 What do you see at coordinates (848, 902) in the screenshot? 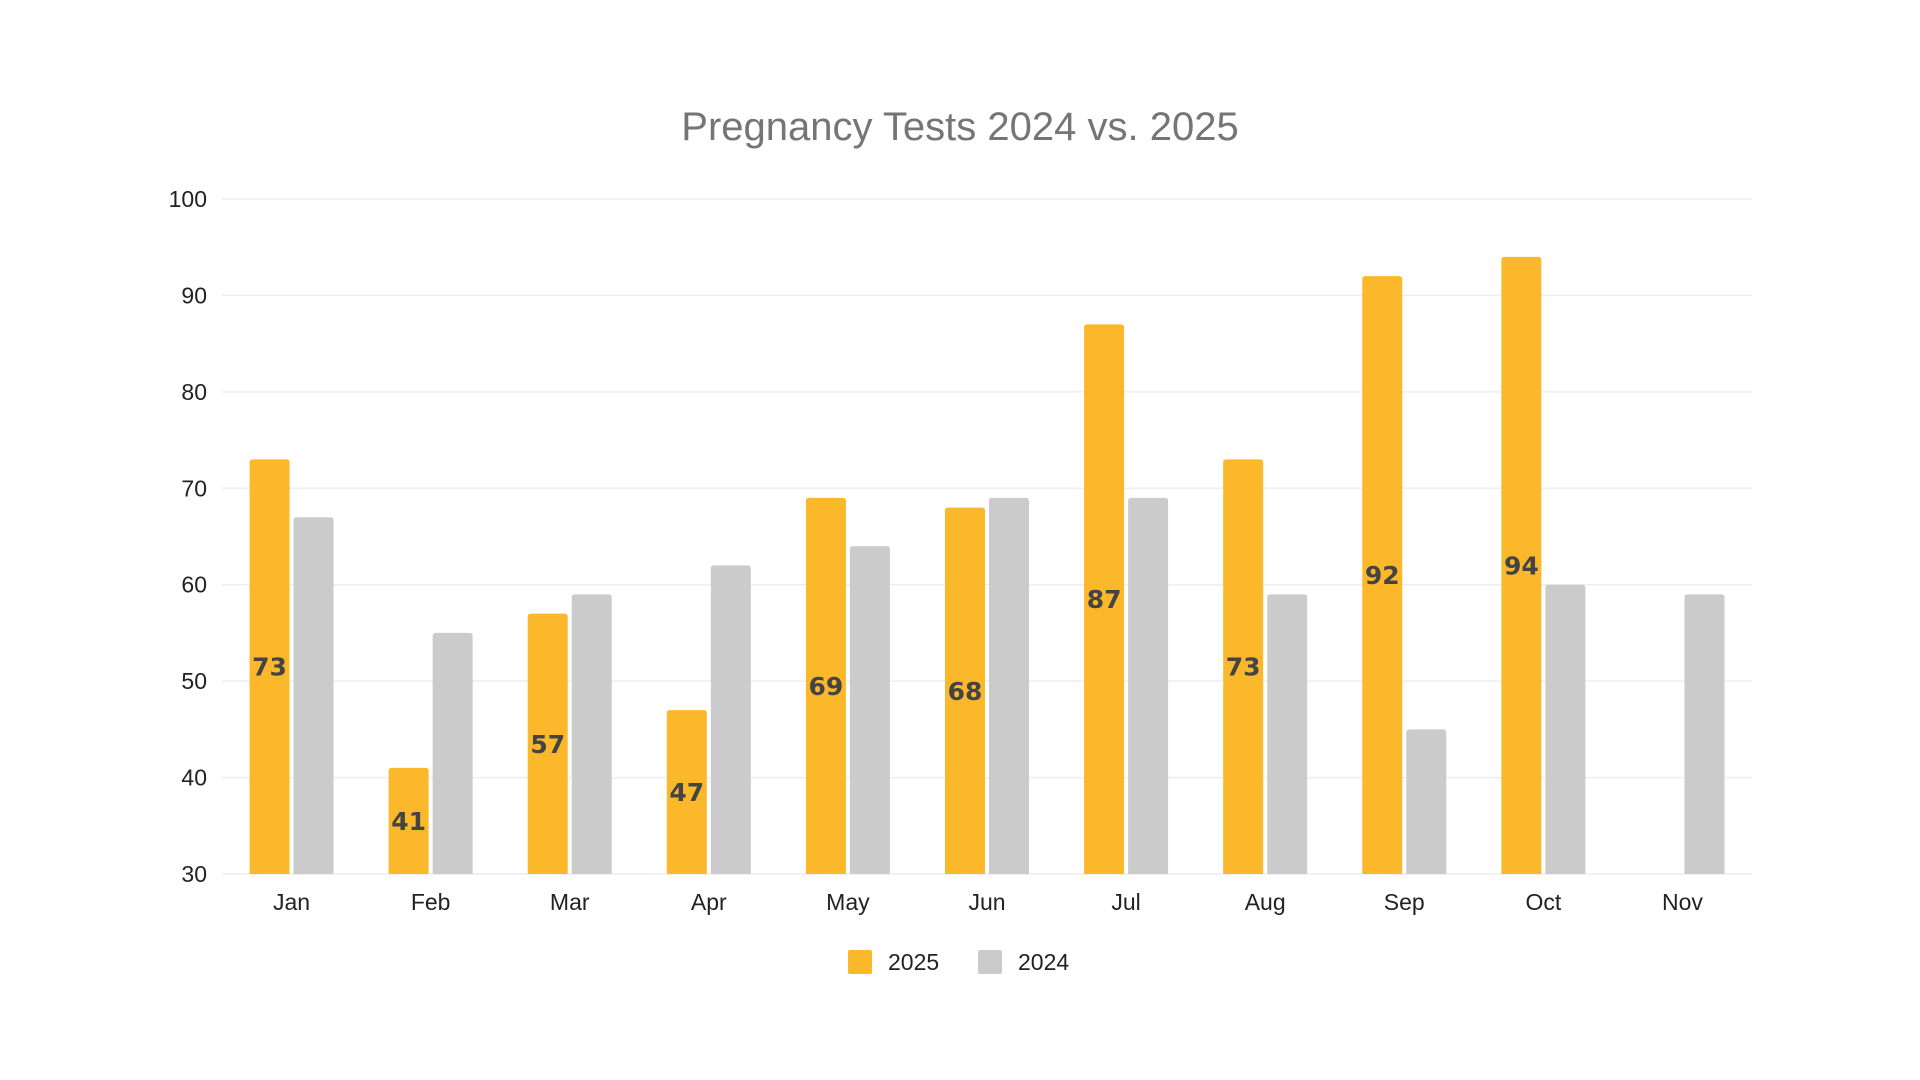
I see `x-tick-label: May` at bounding box center [848, 902].